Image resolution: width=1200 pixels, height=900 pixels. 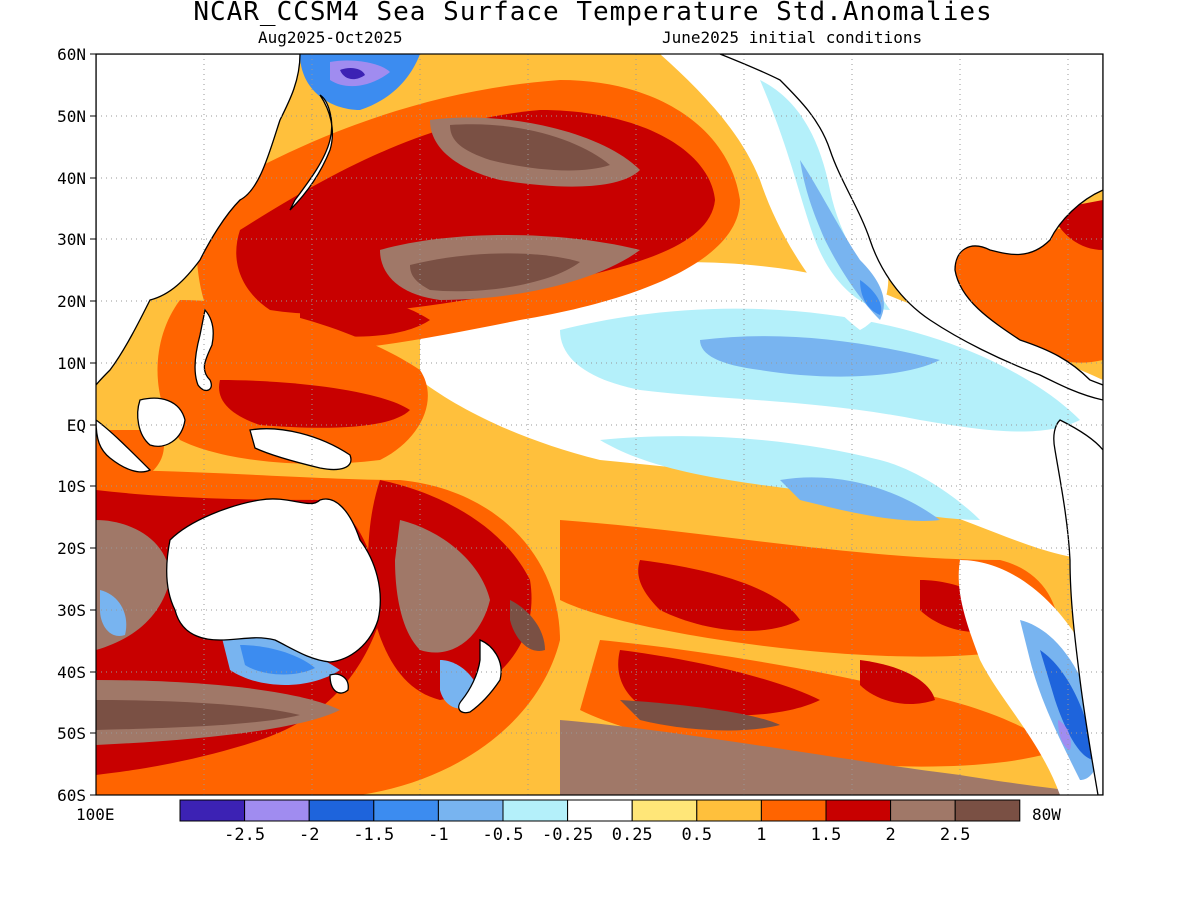 I want to click on lat-label: 30N, so click(x=71, y=239).